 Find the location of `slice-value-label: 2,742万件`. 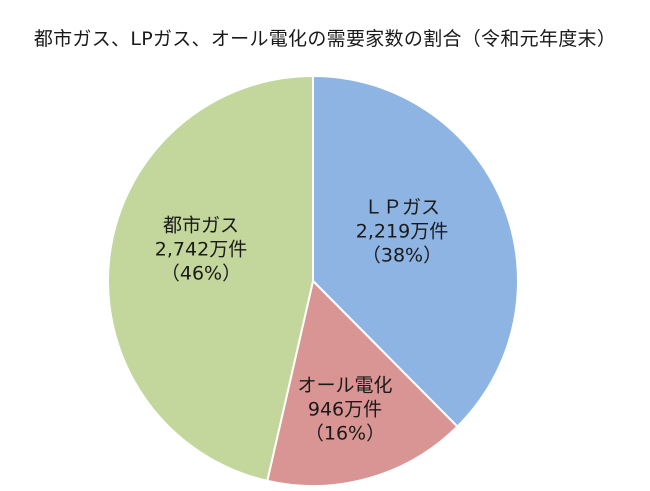

slice-value-label: 2,742万件 is located at coordinates (201, 250).